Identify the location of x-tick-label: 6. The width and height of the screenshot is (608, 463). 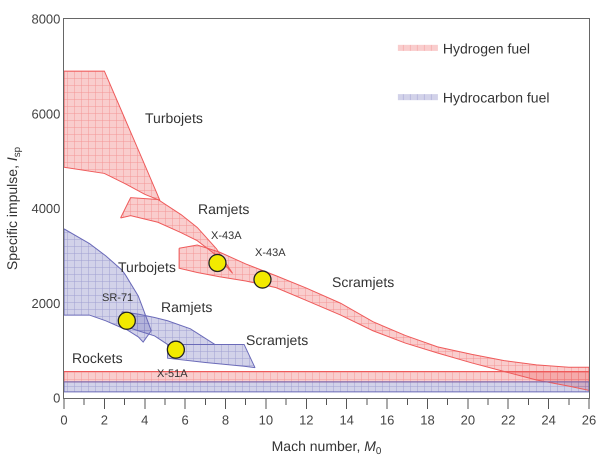
(185, 420).